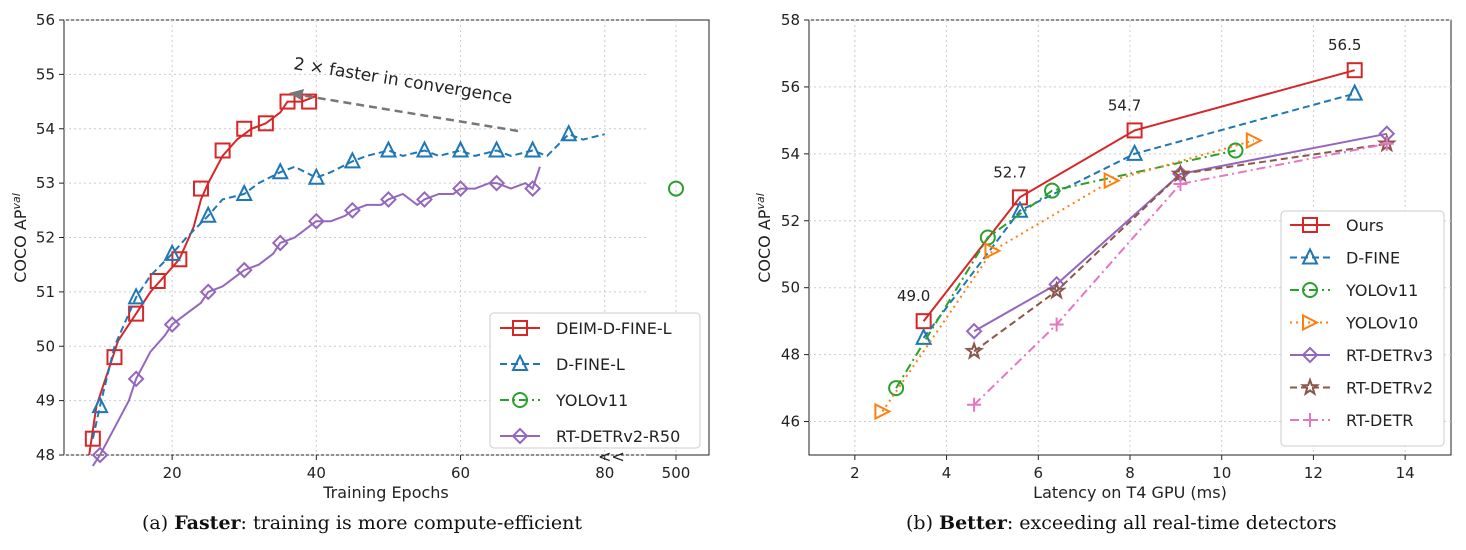 This screenshot has height=550, width=1466. What do you see at coordinates (1344, 45) in the screenshot?
I see `point-value-label: 56.5` at bounding box center [1344, 45].